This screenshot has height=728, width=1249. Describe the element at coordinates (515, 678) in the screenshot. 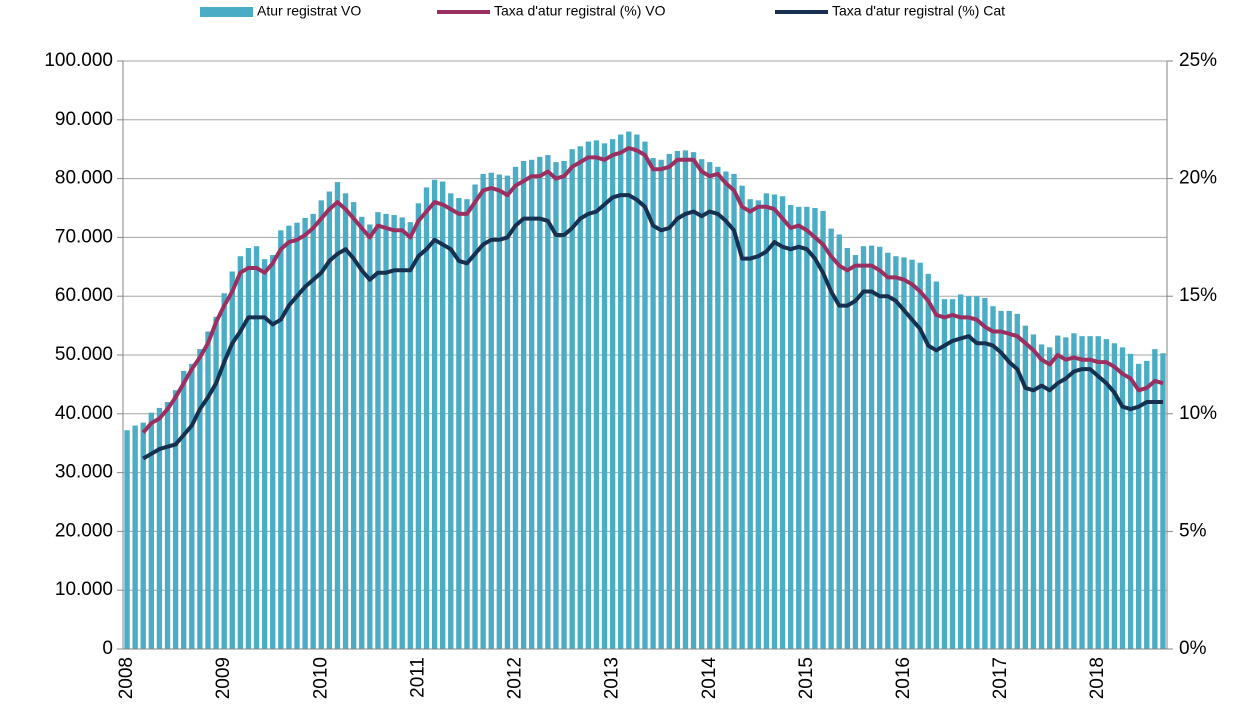

I see `x-tick-label: 2012` at that location.